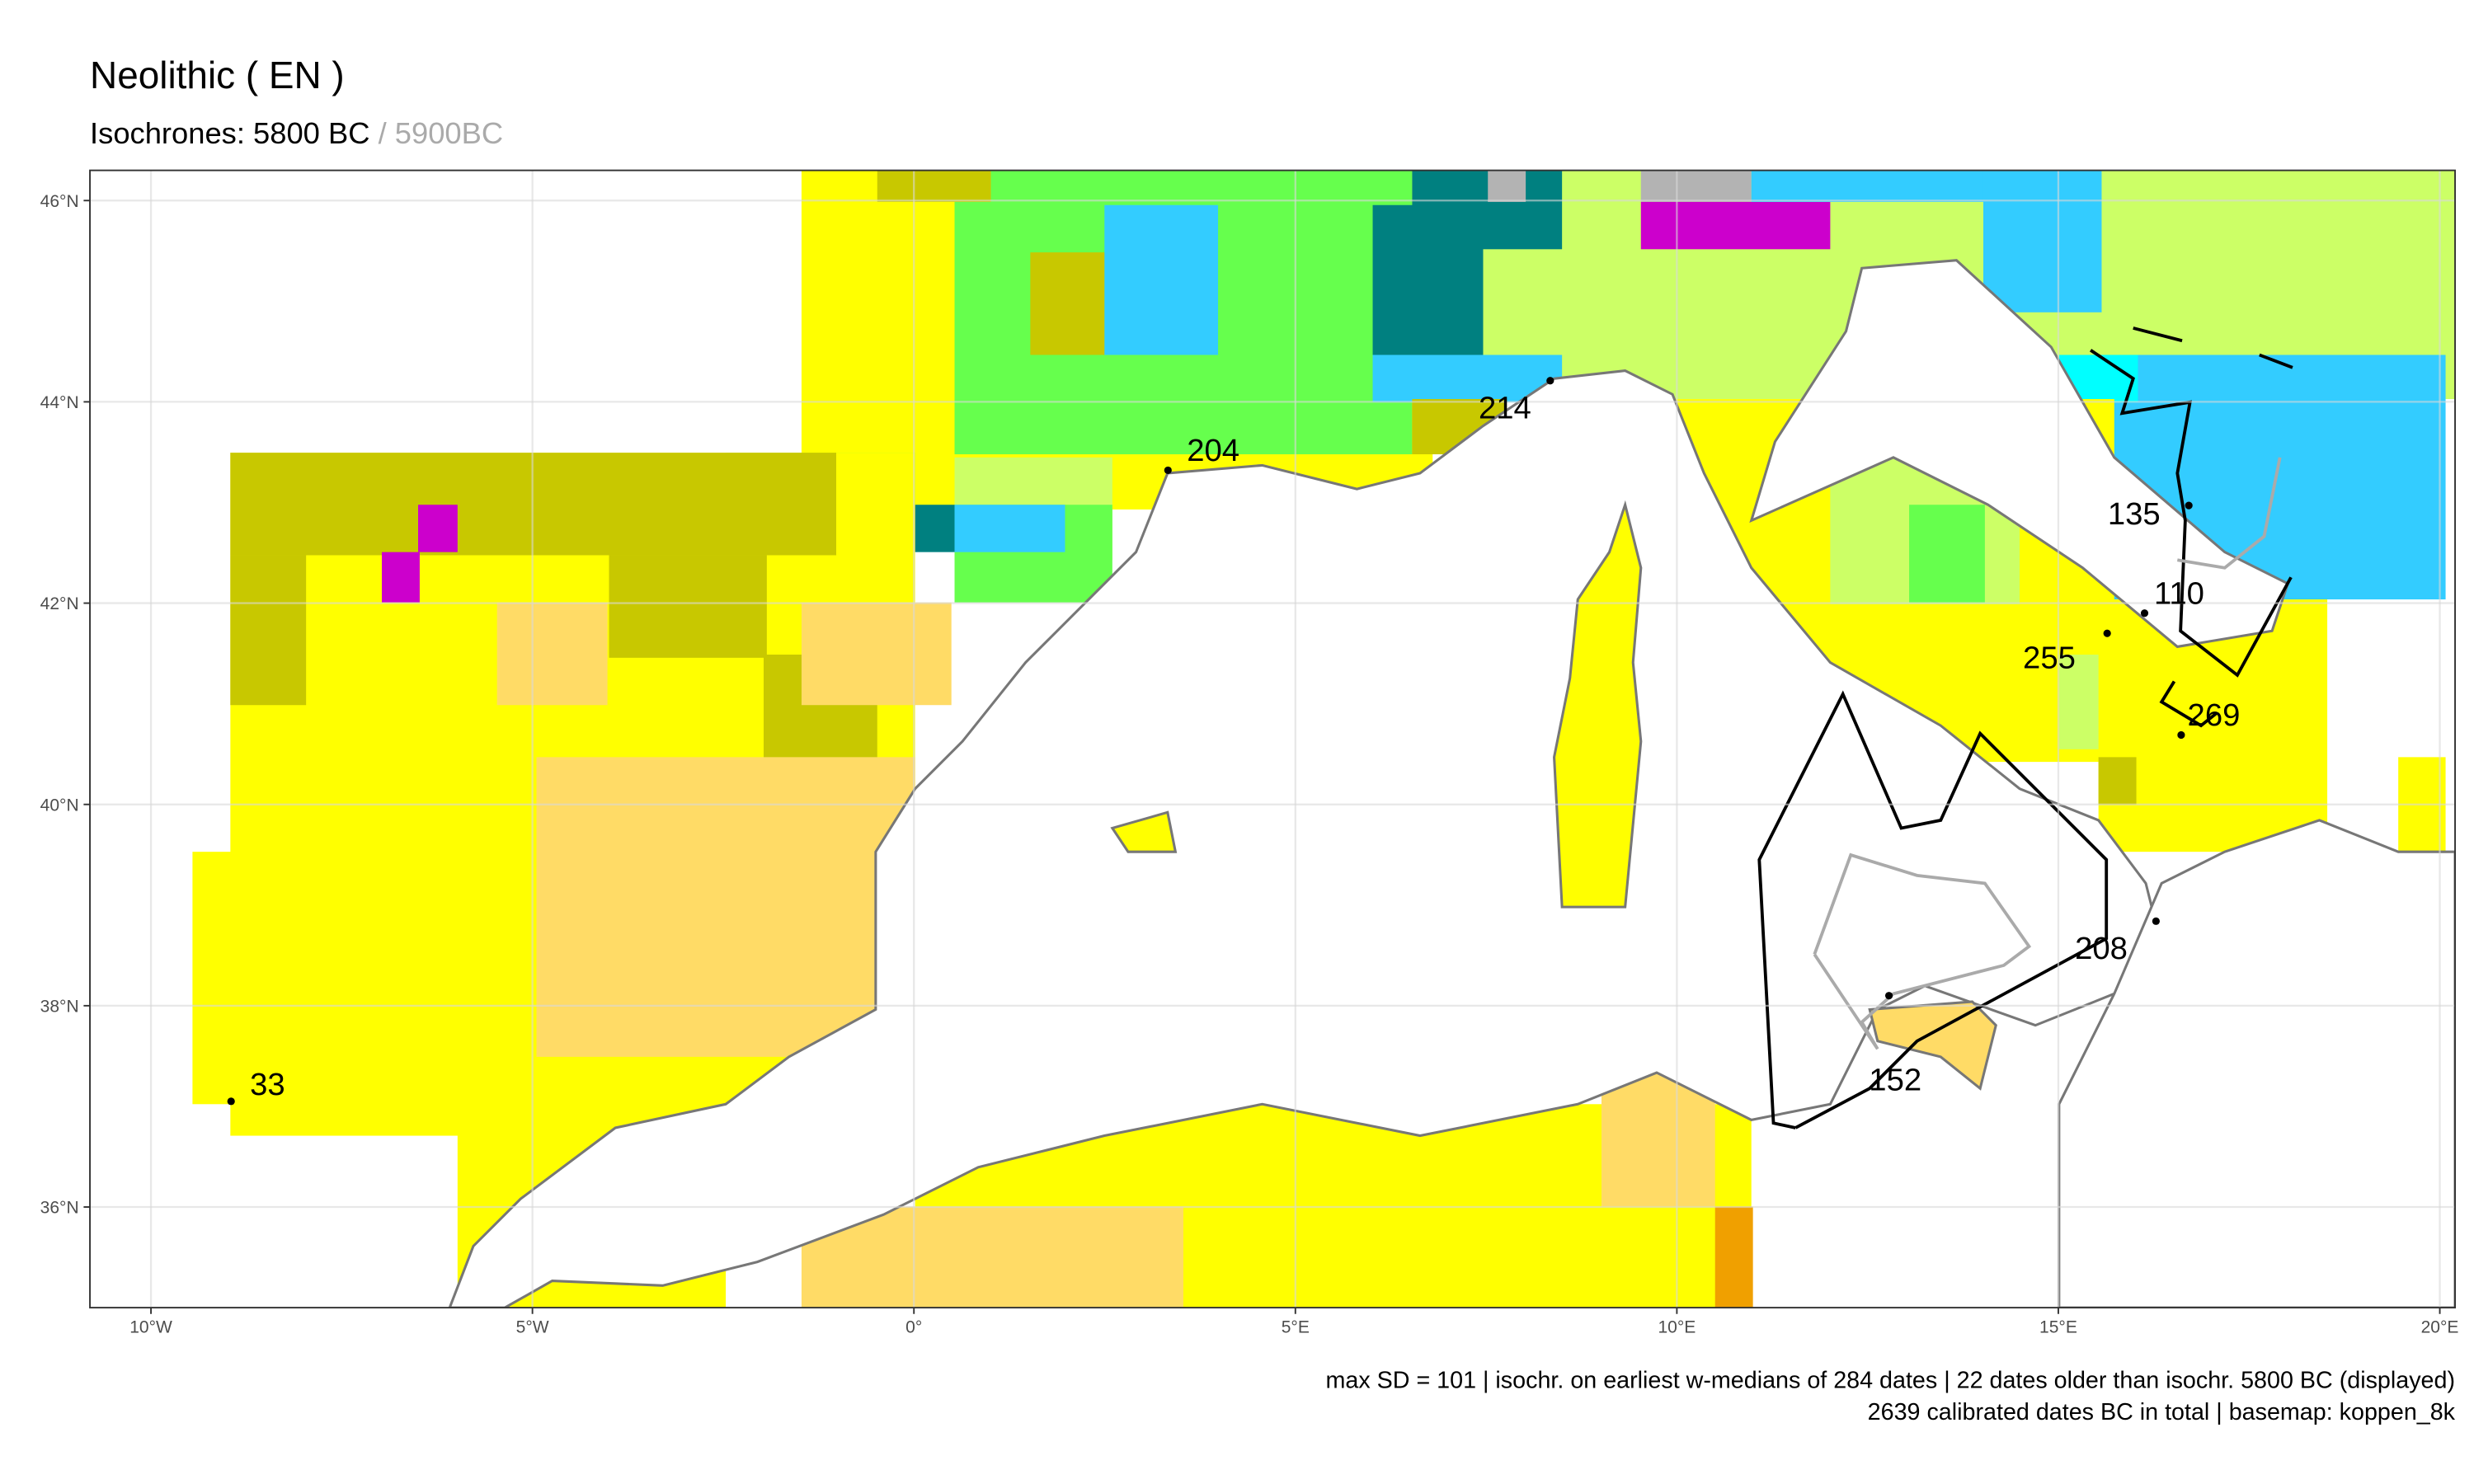 Image resolution: width=2474 pixels, height=1484 pixels. Describe the element at coordinates (2179, 593) in the screenshot. I see `site-label: 110` at that location.